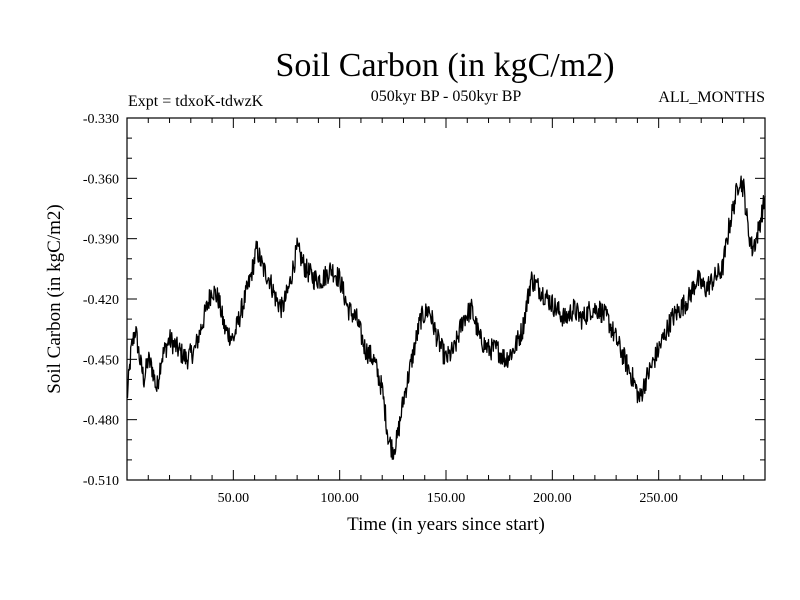  Describe the element at coordinates (101, 360) in the screenshot. I see `y-tick-label: -0.450` at that location.